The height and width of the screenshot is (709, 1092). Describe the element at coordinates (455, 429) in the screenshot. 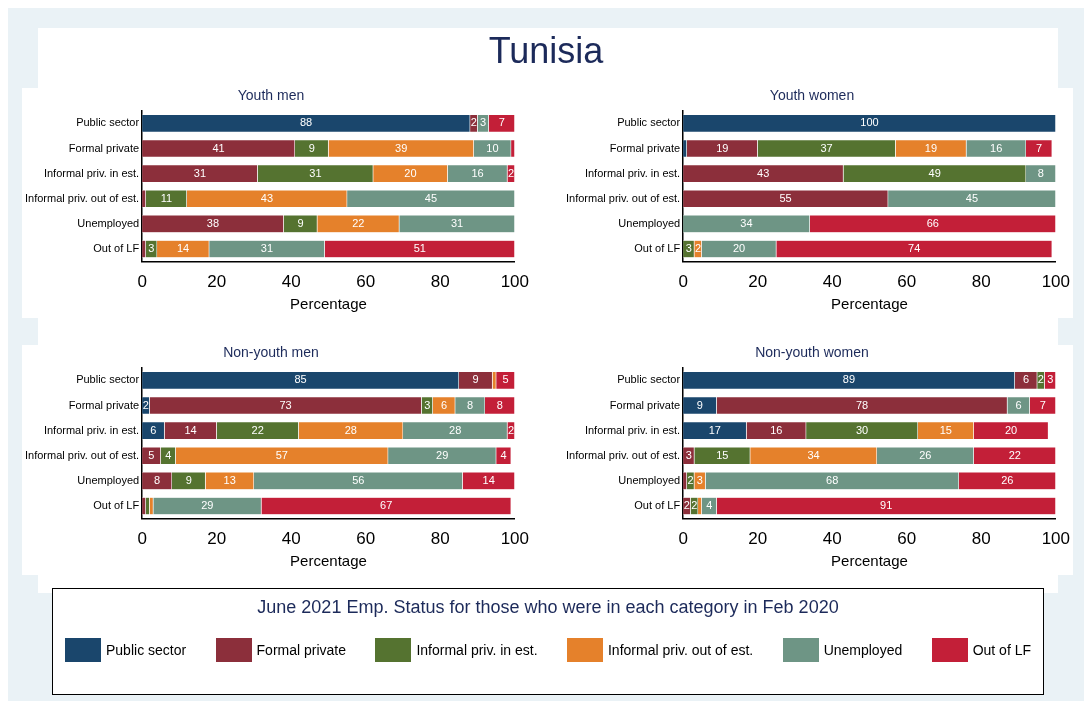

I see `data-label: 28` at that location.